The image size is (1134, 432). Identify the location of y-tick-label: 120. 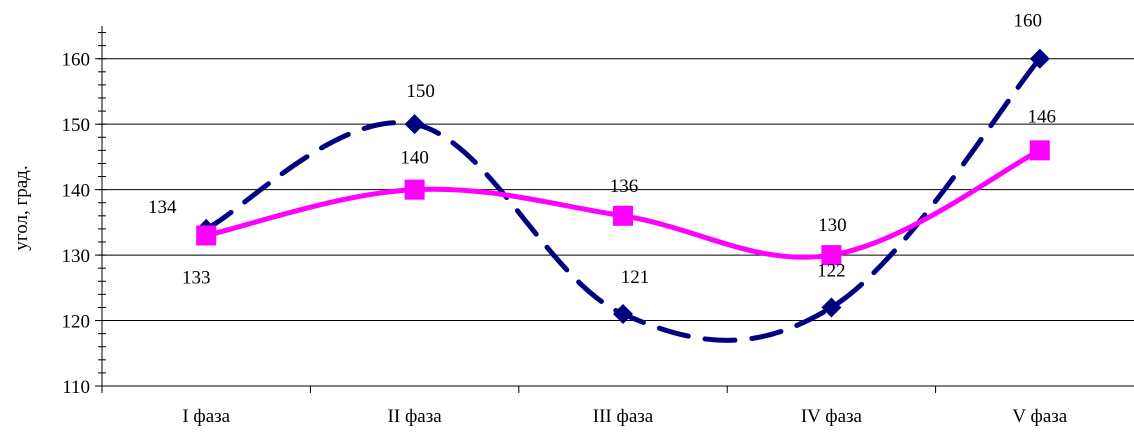
(76, 322).